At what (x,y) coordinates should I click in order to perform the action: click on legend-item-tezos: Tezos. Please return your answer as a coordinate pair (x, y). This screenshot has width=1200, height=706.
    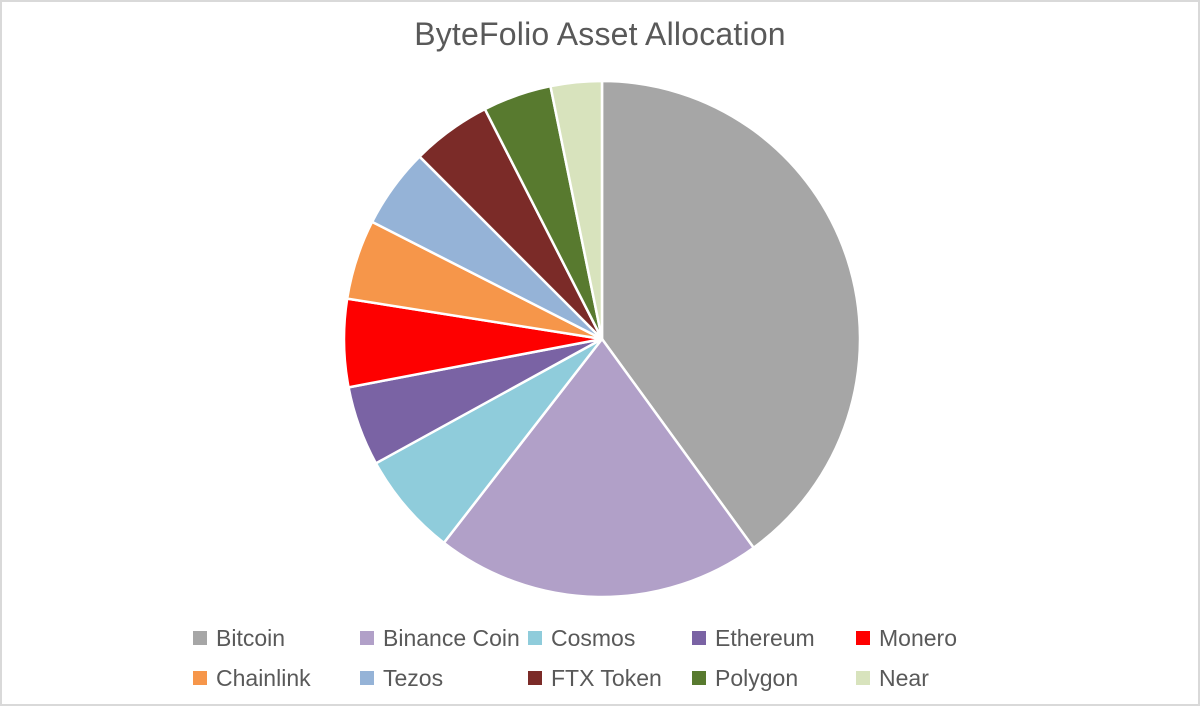
    Looking at the image, I should click on (444, 678).